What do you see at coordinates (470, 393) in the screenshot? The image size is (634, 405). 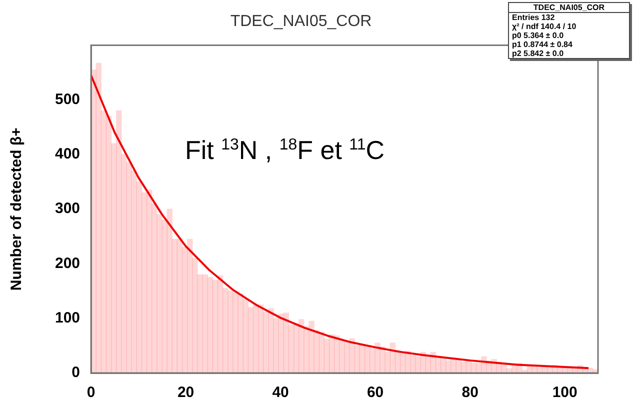 I see `x-tick-label: 80` at bounding box center [470, 393].